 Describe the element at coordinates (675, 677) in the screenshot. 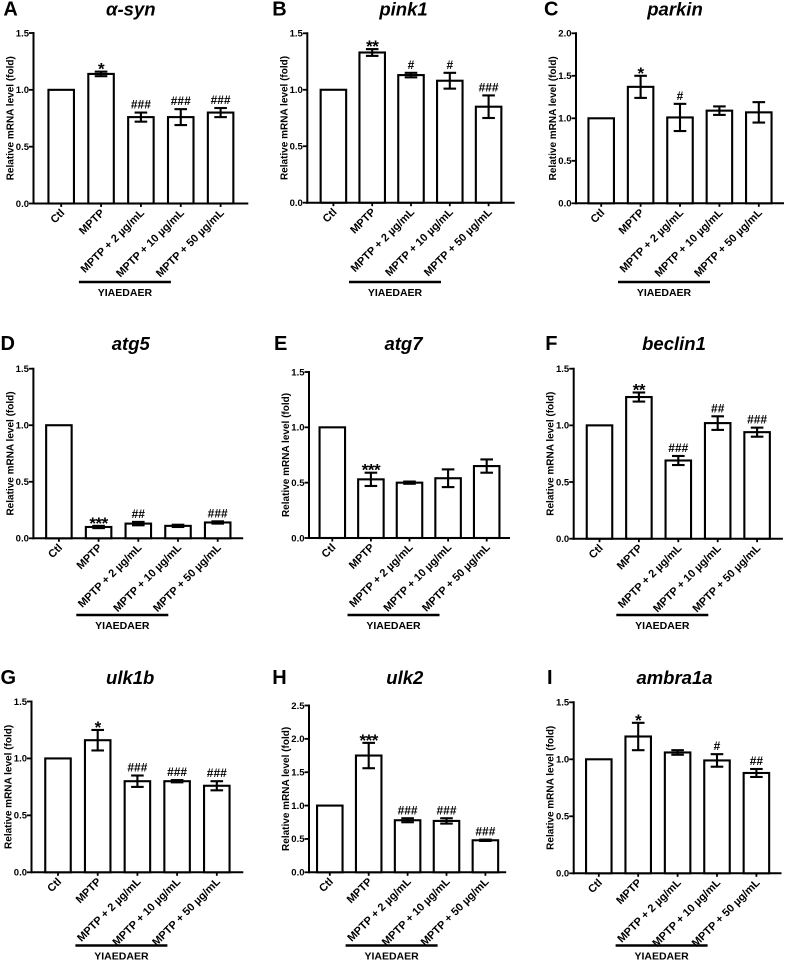

I see `panel-title-i: ambra1a` at that location.